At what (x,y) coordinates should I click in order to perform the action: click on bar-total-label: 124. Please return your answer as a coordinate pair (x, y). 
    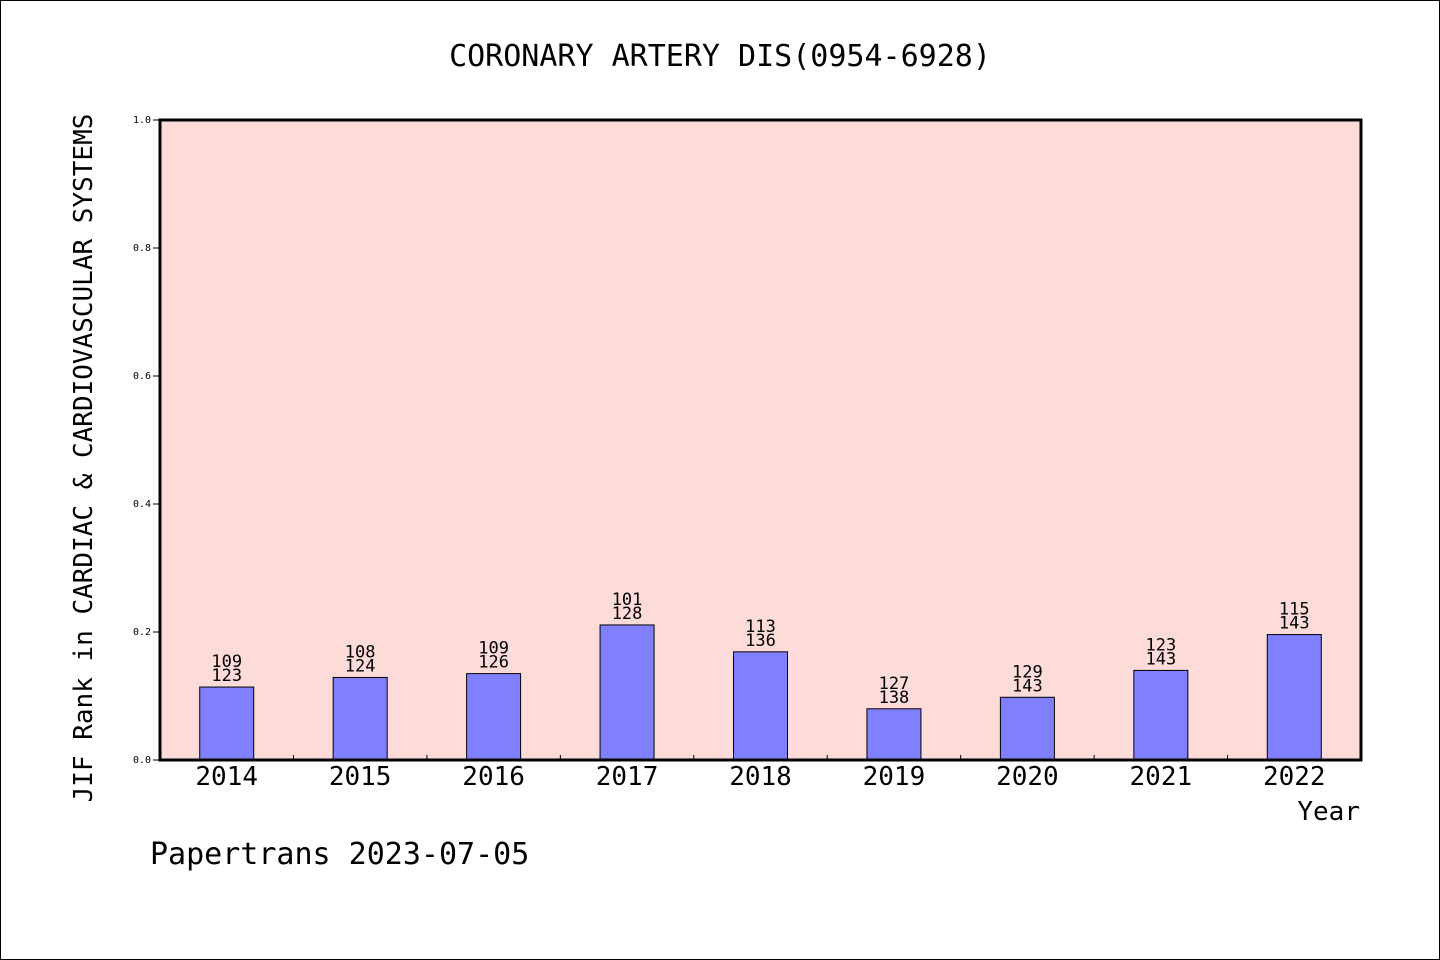
    Looking at the image, I should click on (360, 666).